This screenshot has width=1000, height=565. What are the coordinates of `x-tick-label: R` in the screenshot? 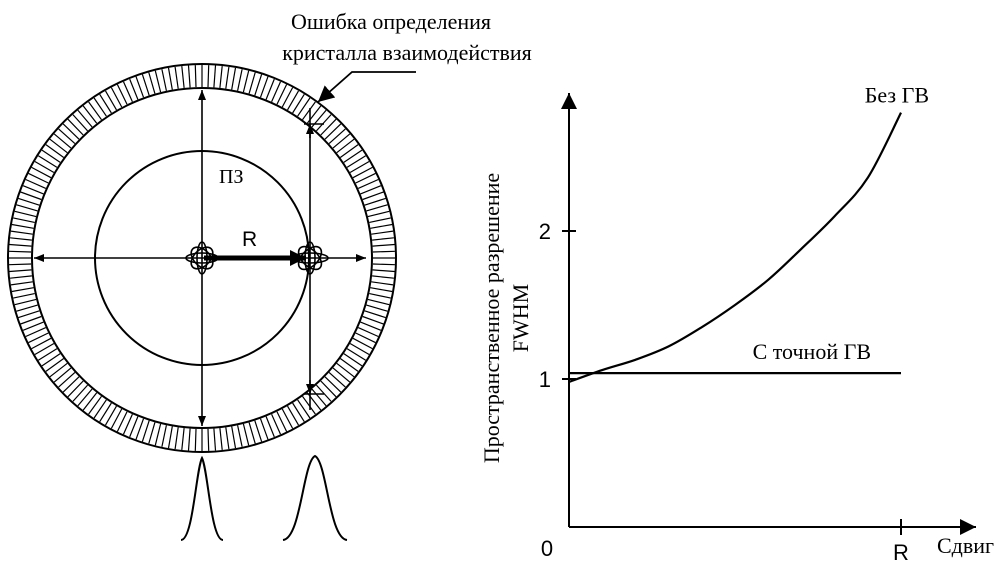 It's located at (901, 552).